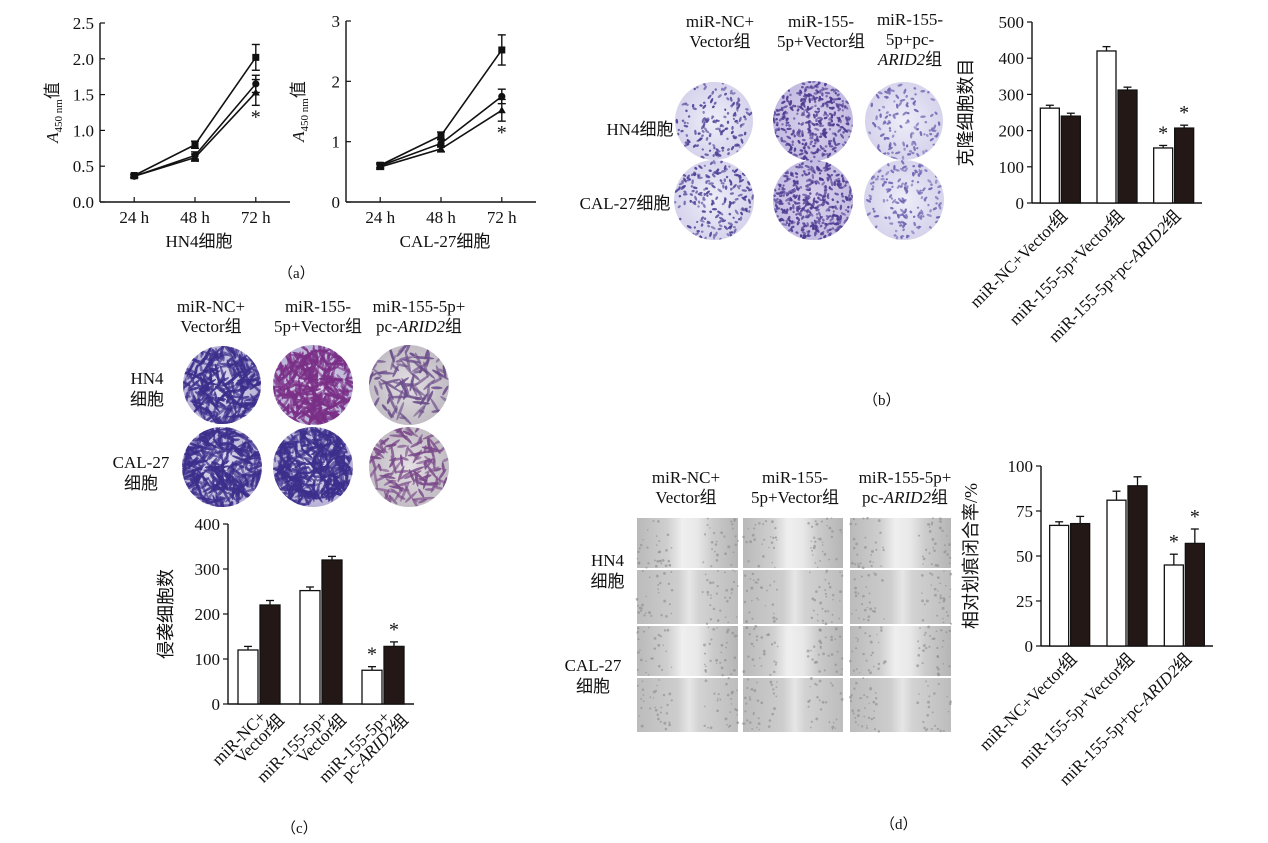 The width and height of the screenshot is (1268, 843). I want to click on d-col-label-3: miR-155-5p+ pc-ARID2组, so click(905, 487).